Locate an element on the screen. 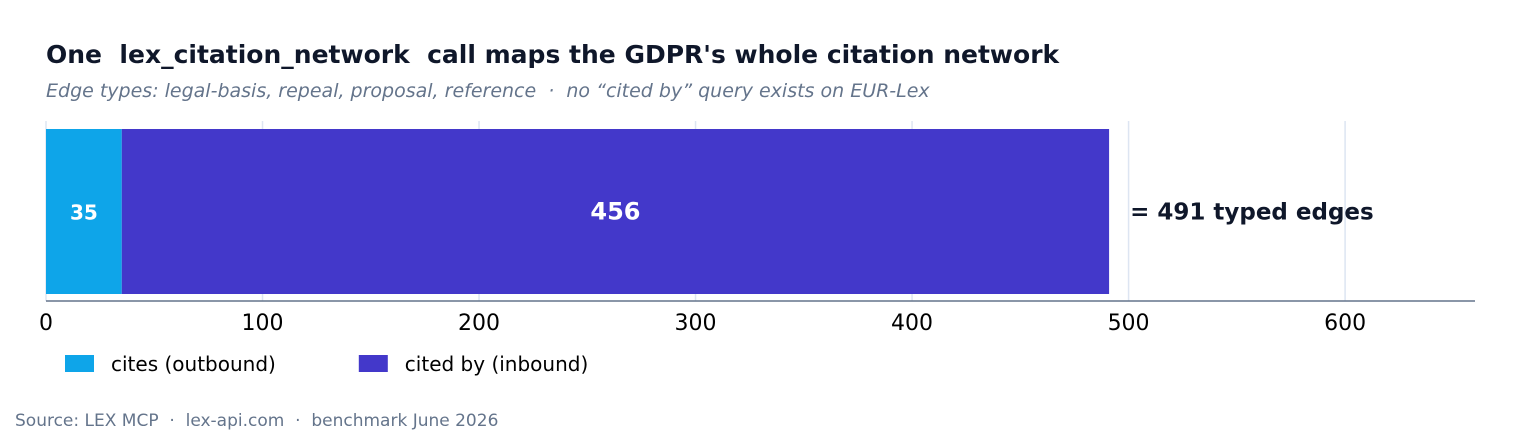 The height and width of the screenshot is (433, 1536). x-tick-label: 100 is located at coordinates (263, 323).